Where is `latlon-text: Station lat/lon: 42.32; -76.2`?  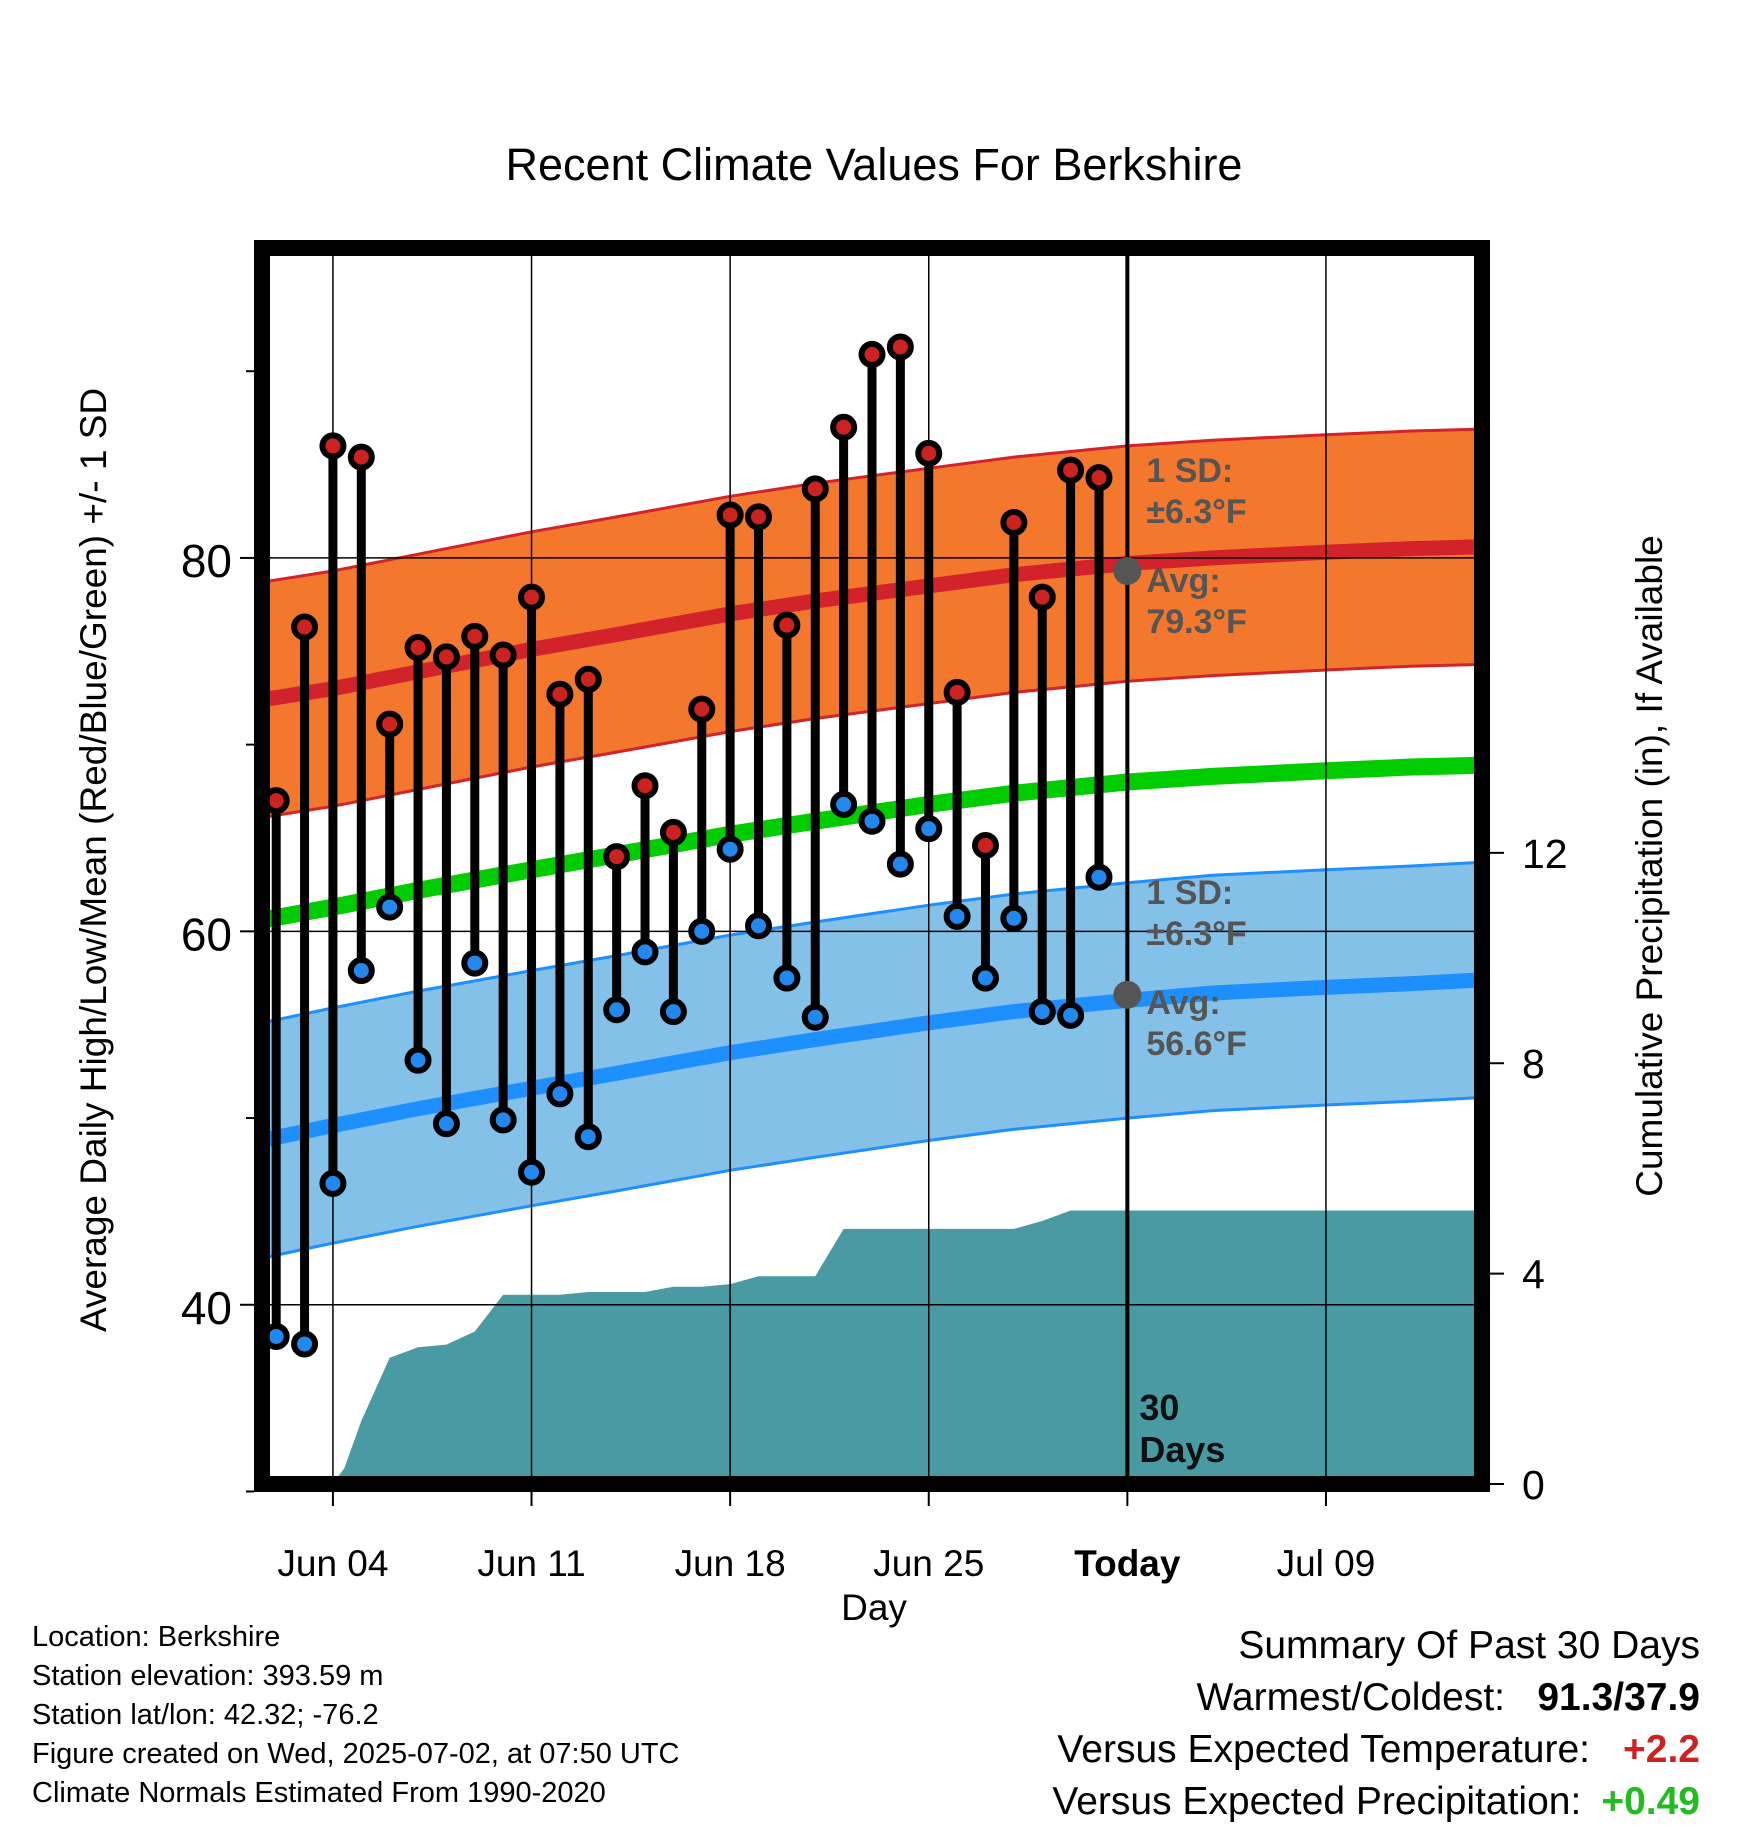
latlon-text: Station lat/lon: 42.32; -76.2 is located at coordinates (205, 1715).